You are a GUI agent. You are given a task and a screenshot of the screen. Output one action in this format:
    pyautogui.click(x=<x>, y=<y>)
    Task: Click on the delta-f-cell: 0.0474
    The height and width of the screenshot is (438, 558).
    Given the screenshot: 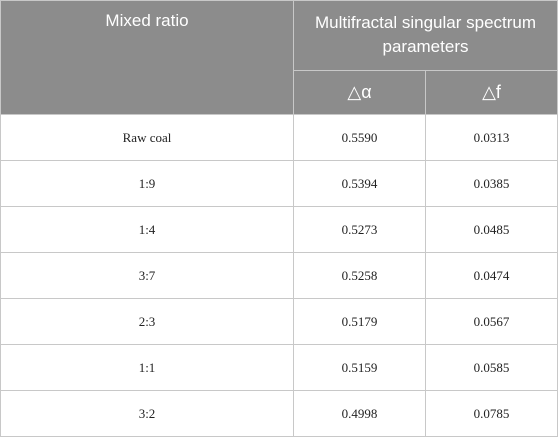 What is the action you would take?
    pyautogui.click(x=491, y=275)
    